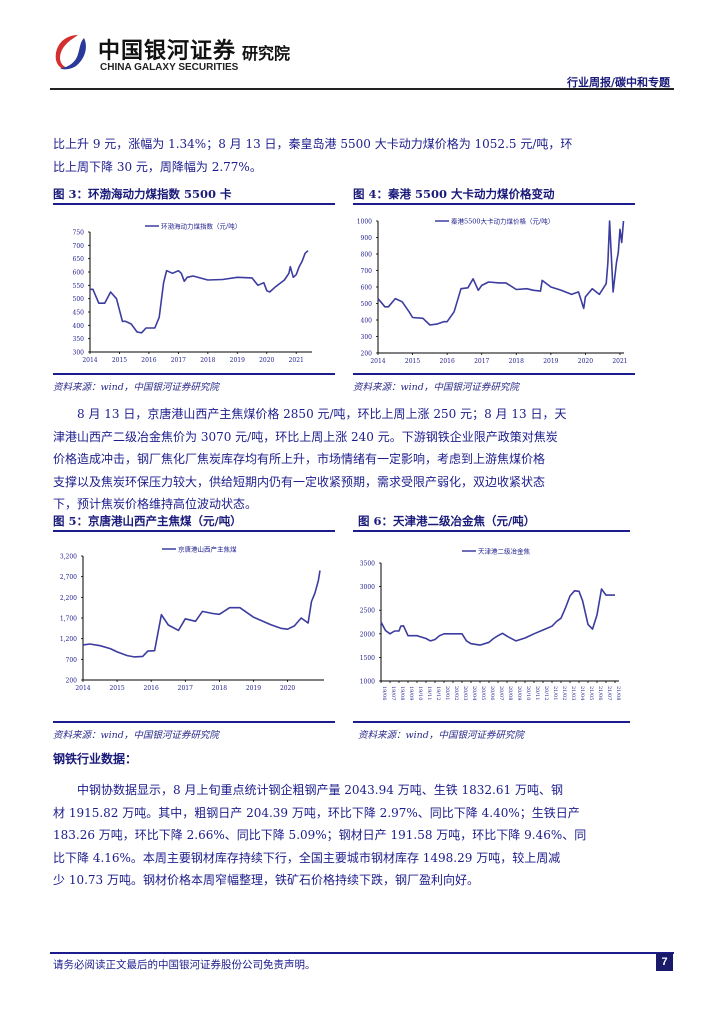 Image resolution: width=724 pixels, height=1024 pixels. I want to click on y-tick-label: 3500, so click(367, 564).